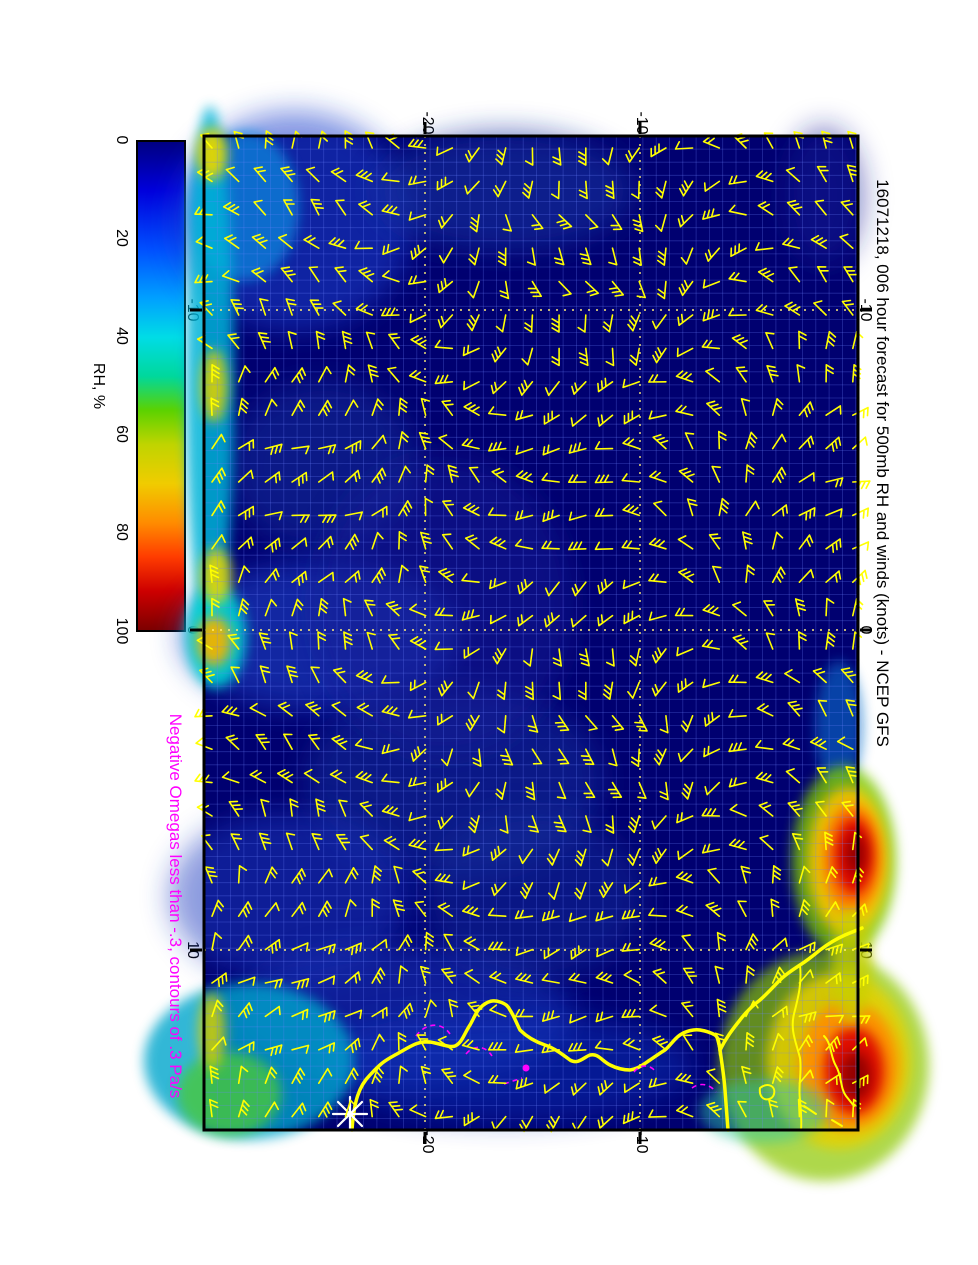 This screenshot has height=1265, width=978. Describe the element at coordinates (121, 238) in the screenshot. I see `colorbar-tick: 20` at that location.